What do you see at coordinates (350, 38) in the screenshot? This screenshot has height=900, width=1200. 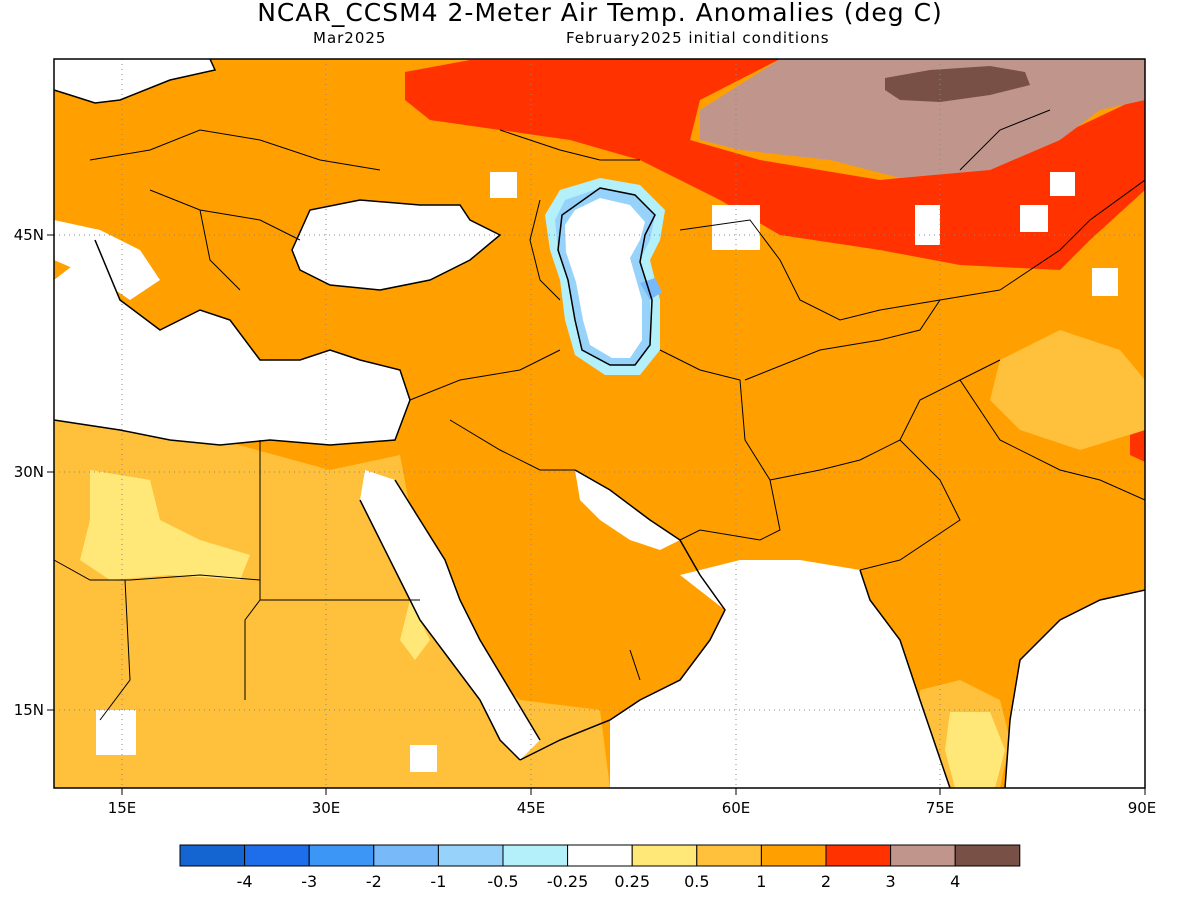 I see `target-month-label: Mar2025` at bounding box center [350, 38].